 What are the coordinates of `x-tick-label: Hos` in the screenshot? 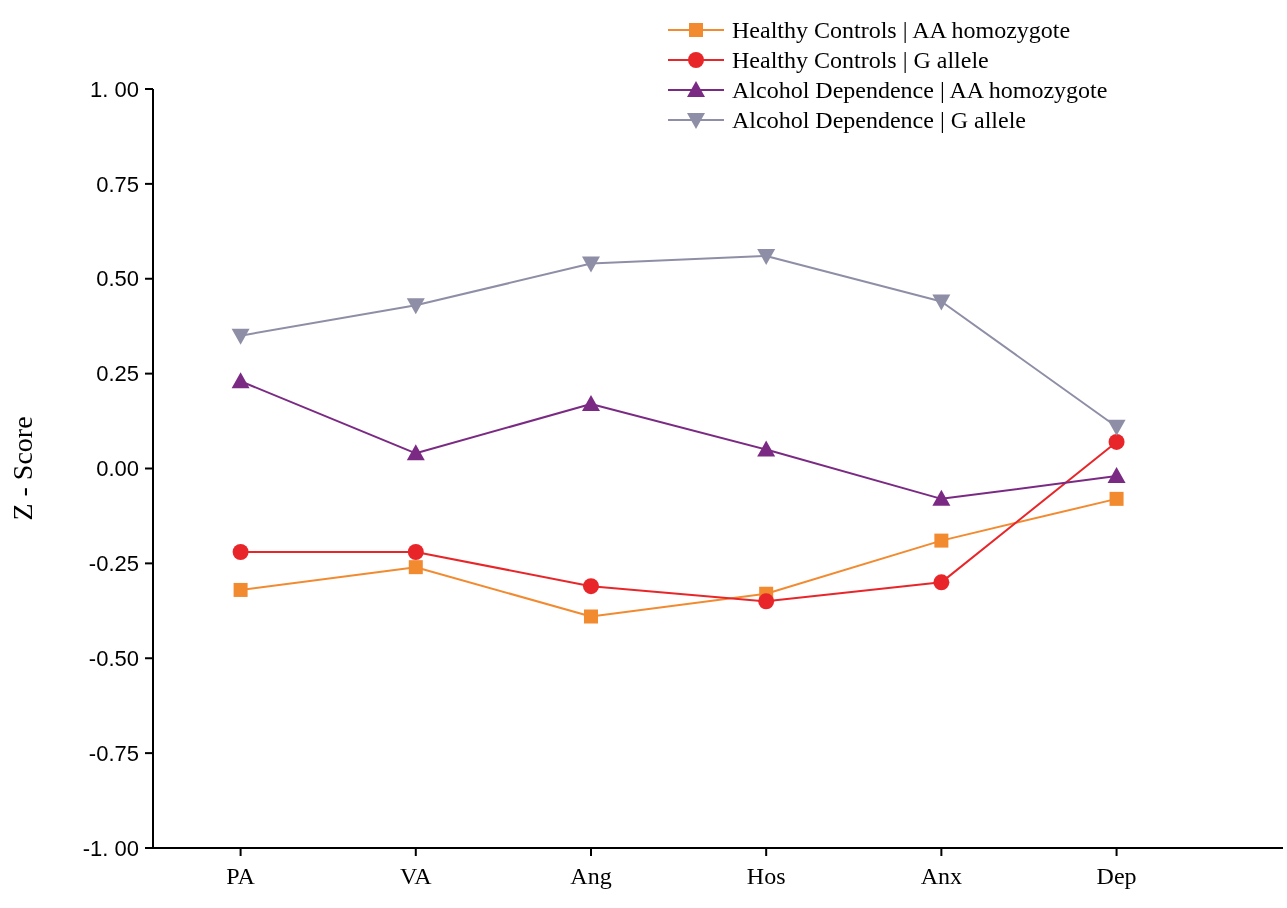 It's located at (766, 876).